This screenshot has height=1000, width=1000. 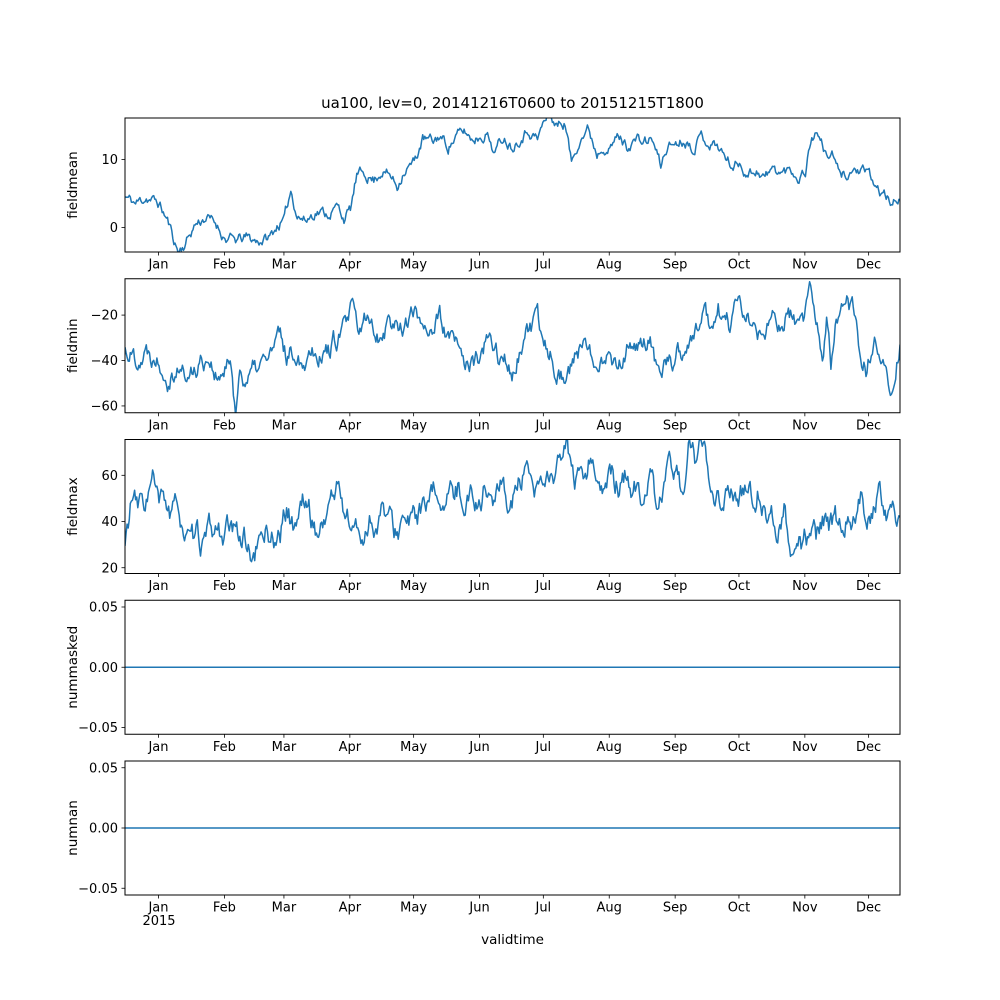 I want to click on y-axis-label-fieldmax: fieldmax, so click(x=73, y=506).